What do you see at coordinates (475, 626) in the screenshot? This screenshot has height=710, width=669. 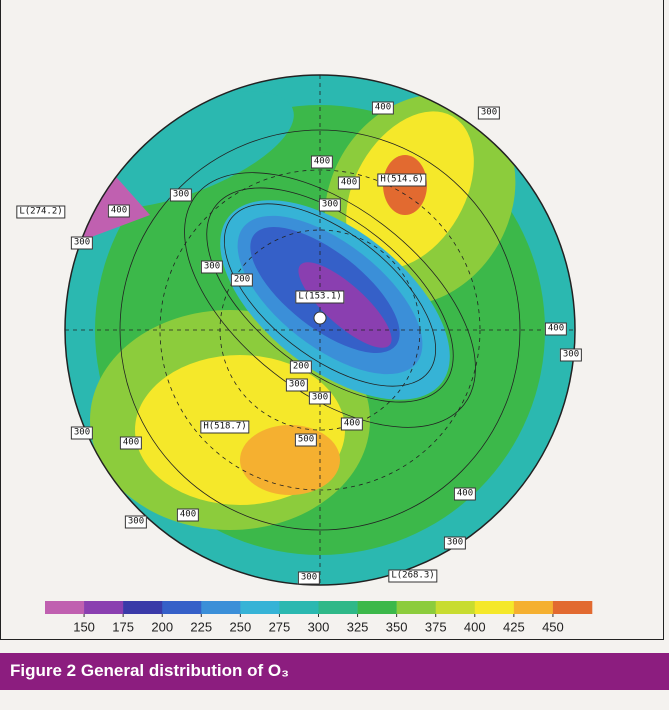 I see `colorbar-tick-label: 400` at bounding box center [475, 626].